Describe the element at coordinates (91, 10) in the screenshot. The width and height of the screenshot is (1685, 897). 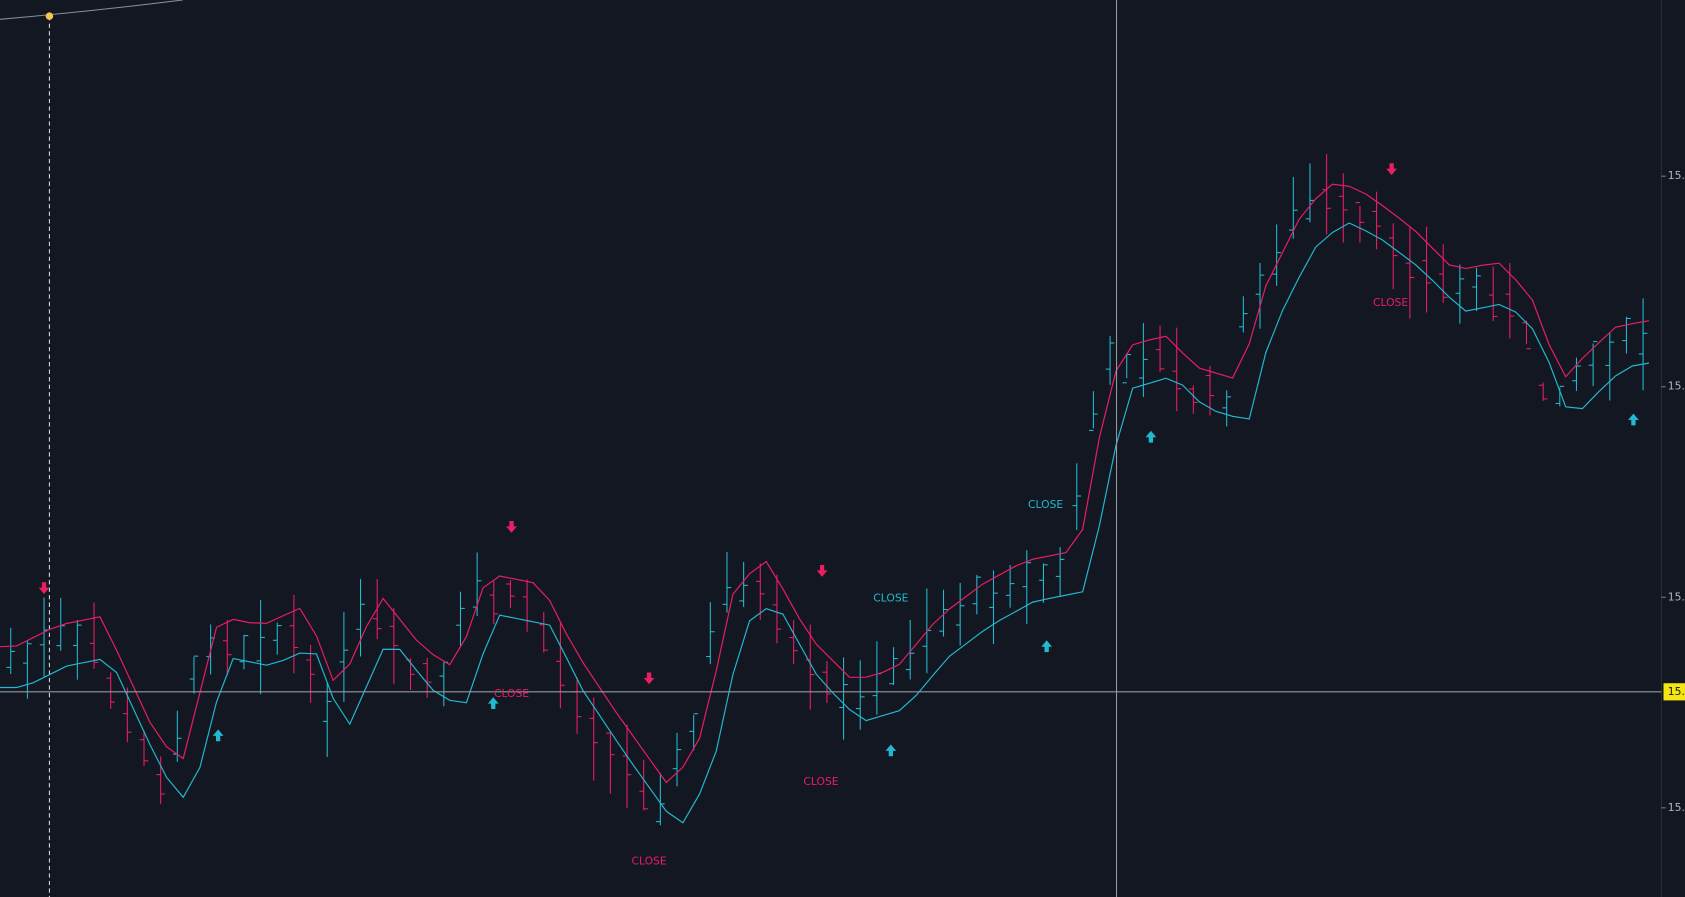
I see `drawing-curve` at that location.